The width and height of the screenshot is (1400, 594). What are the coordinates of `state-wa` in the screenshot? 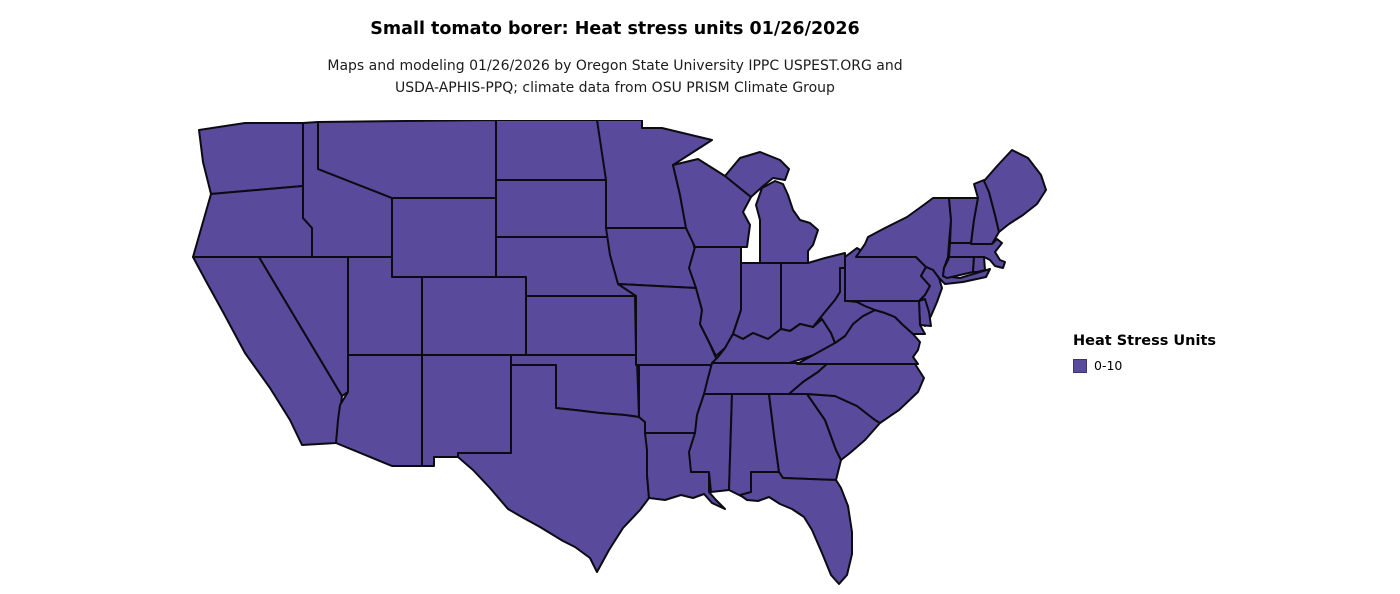 It's located at (251, 158).